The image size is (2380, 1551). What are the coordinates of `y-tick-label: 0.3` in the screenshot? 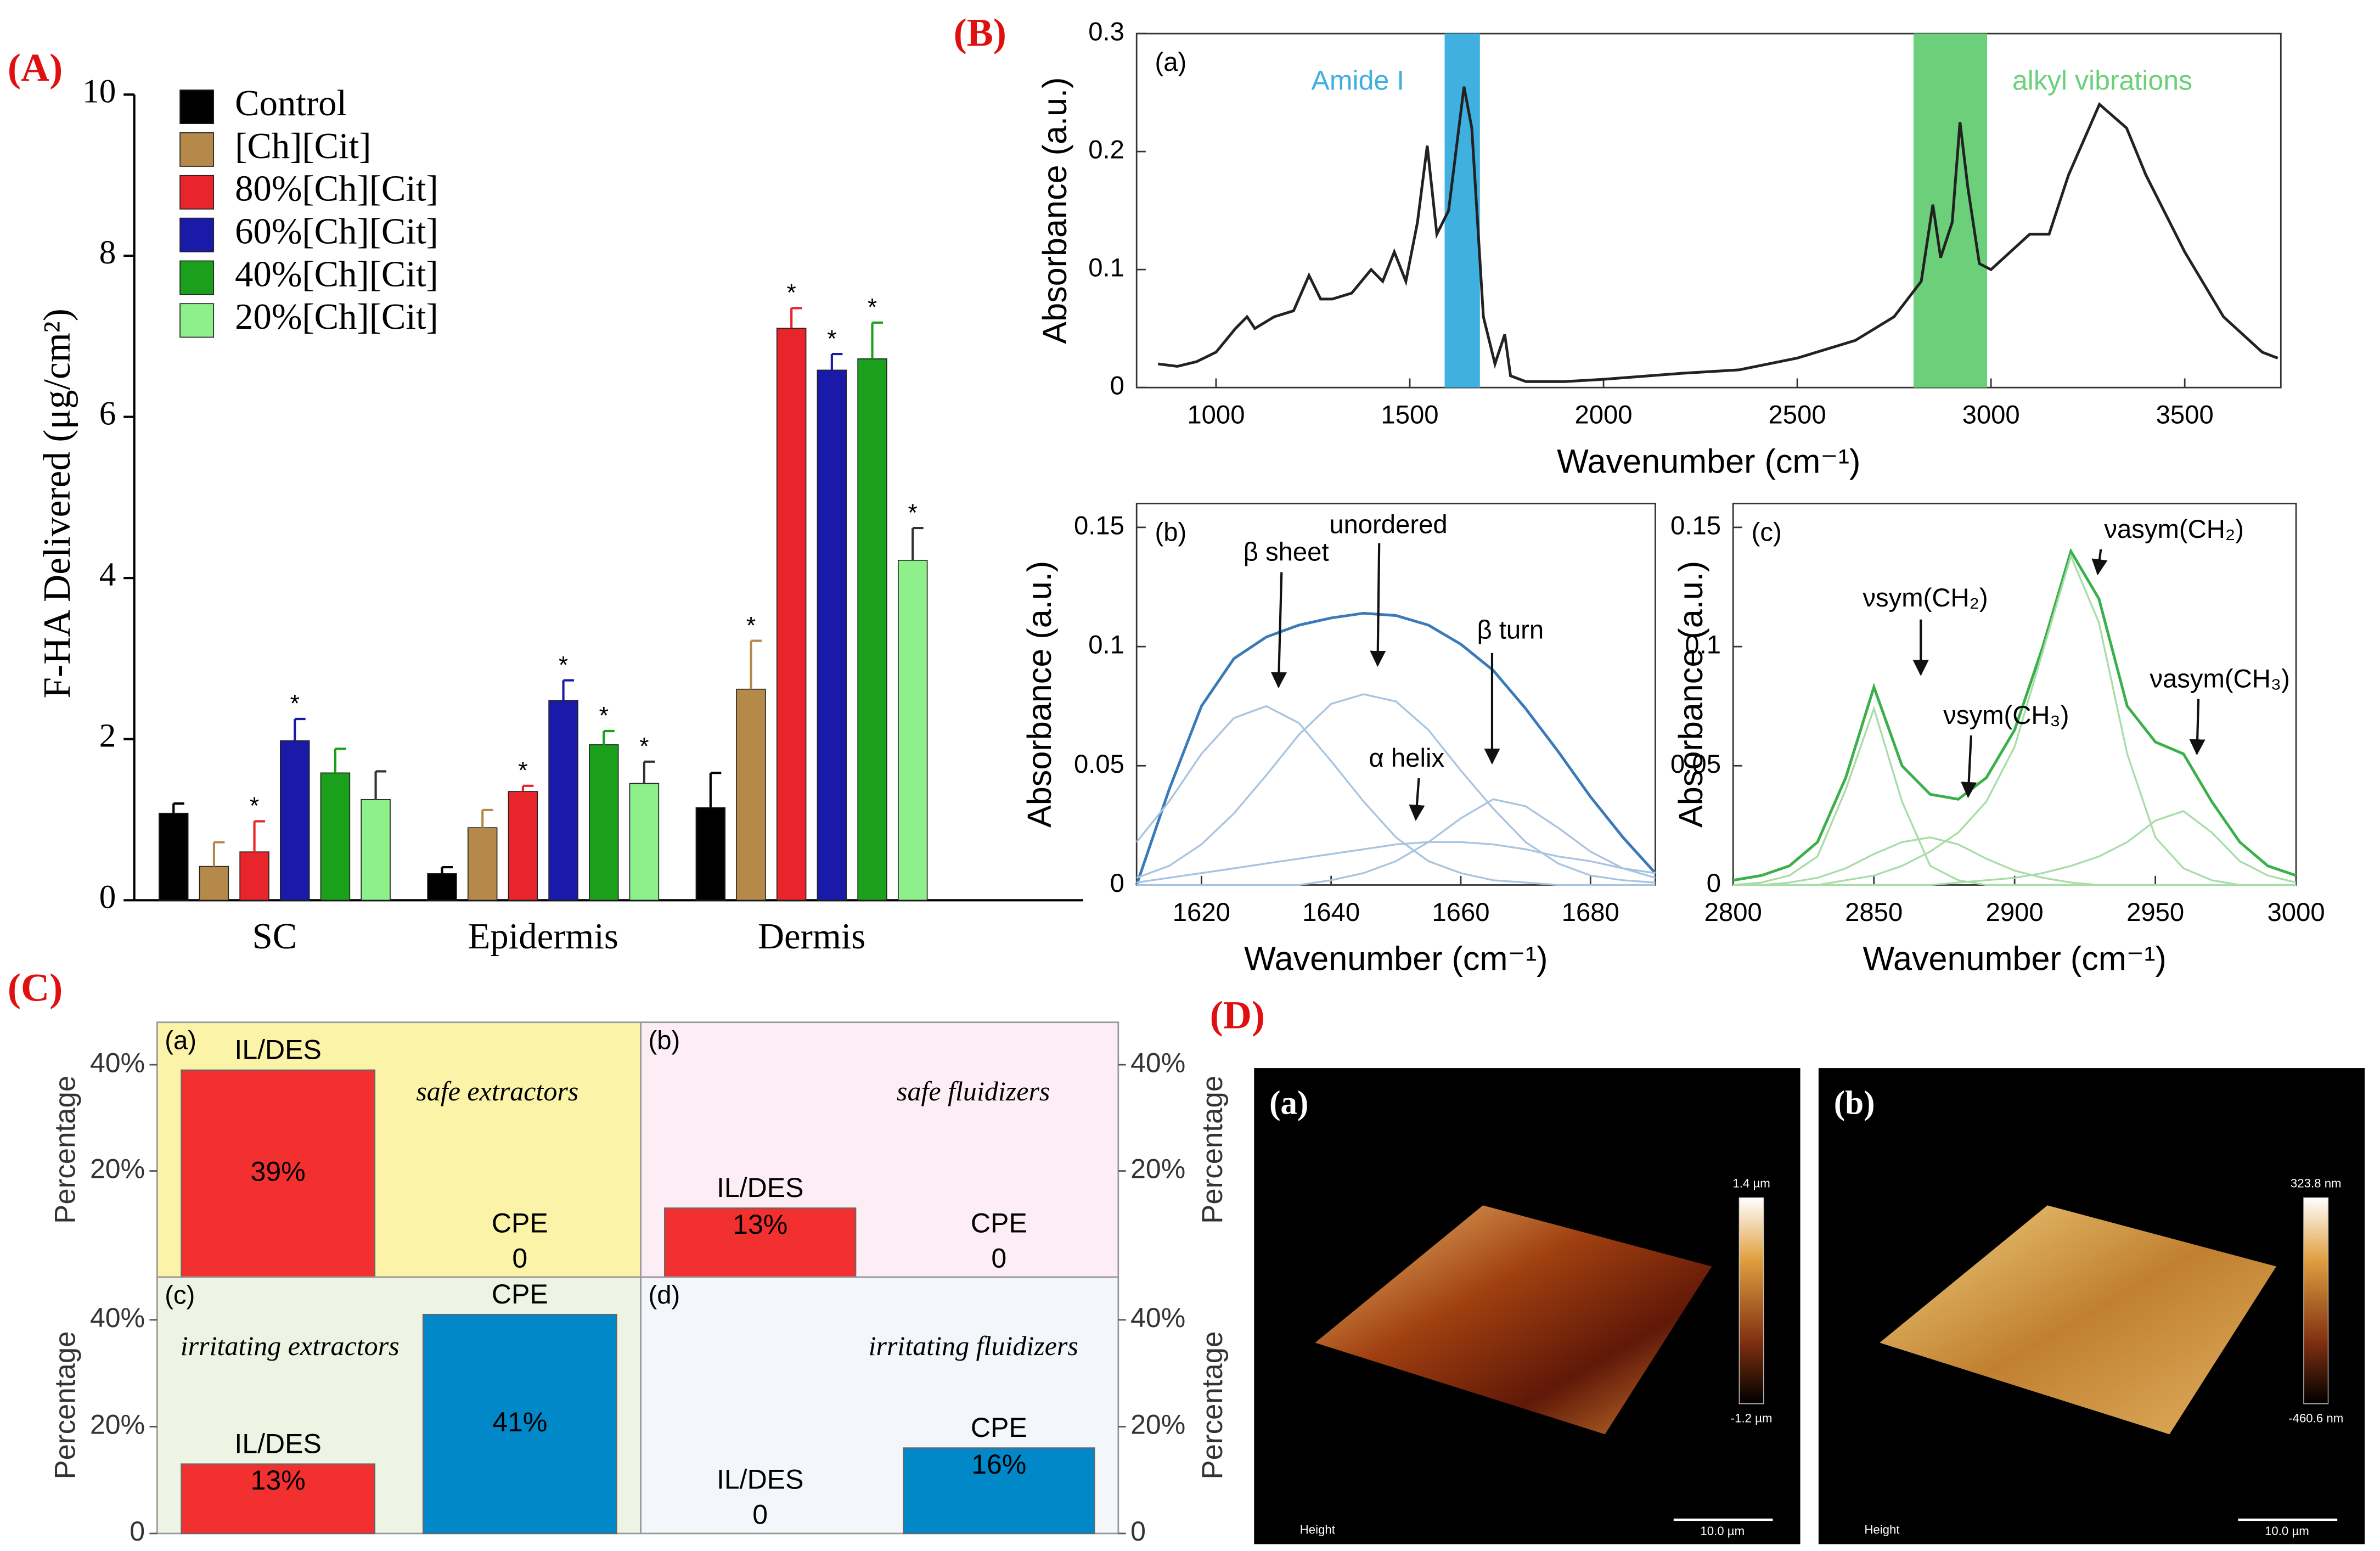 It's located at (1106, 32).